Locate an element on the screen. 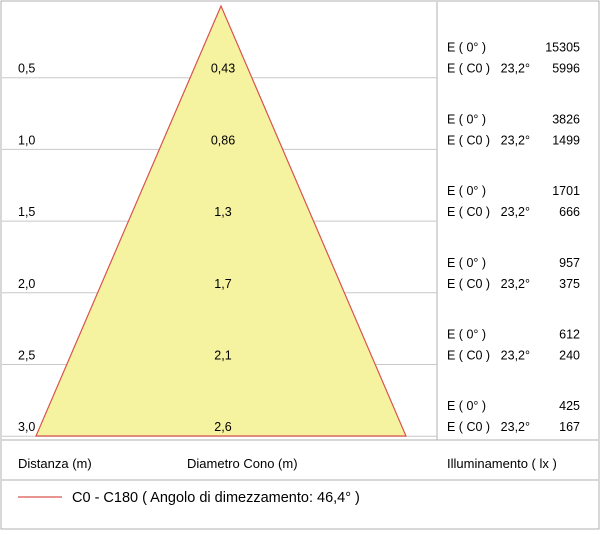  e0-value: 1701 is located at coordinates (566, 191).